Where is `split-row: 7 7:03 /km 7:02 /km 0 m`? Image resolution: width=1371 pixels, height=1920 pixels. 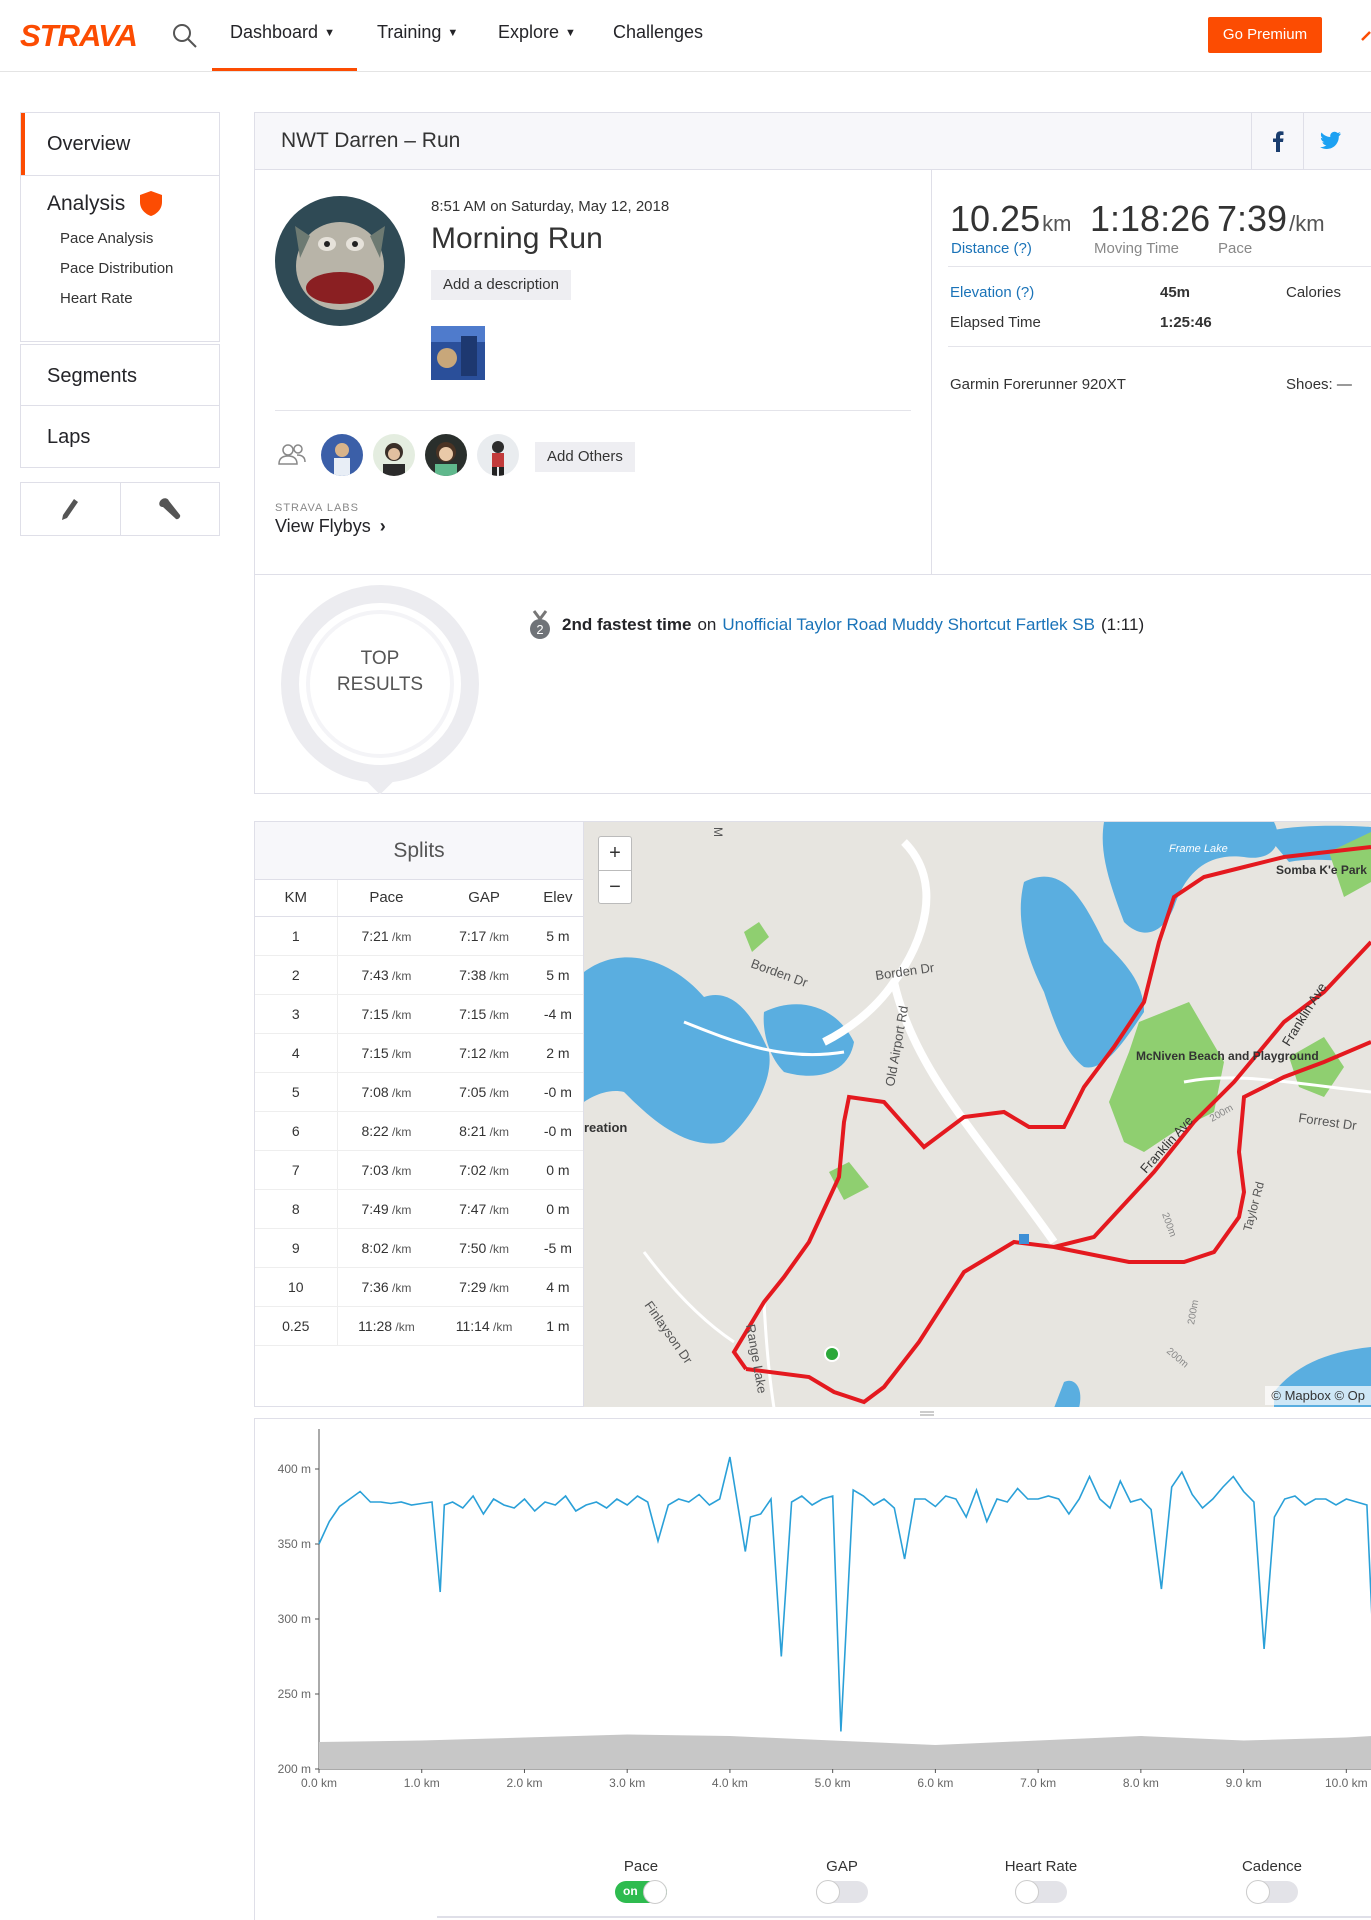 split-row: 7 7:03 /km 7:02 /km 0 m is located at coordinates (419, 1170).